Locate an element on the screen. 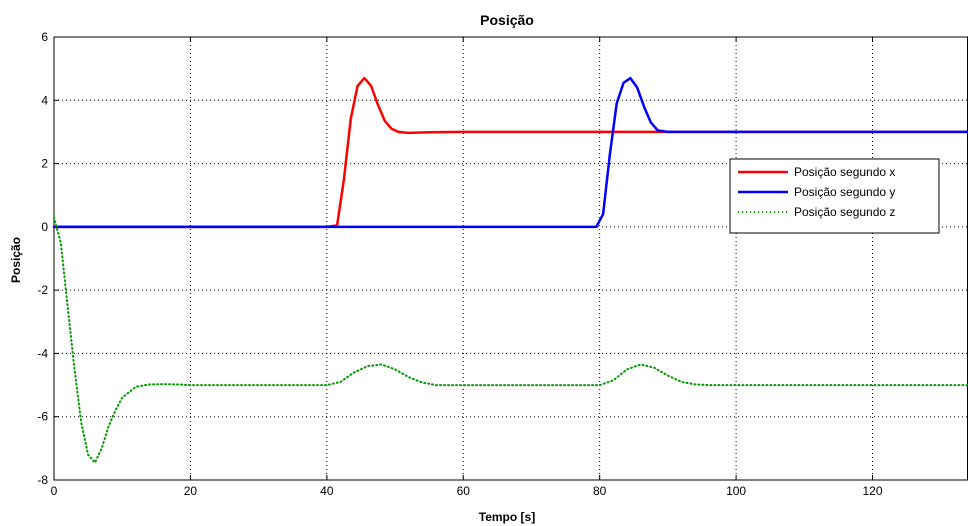 The height and width of the screenshot is (526, 968). y-tick-label: 2 is located at coordinates (44, 164).